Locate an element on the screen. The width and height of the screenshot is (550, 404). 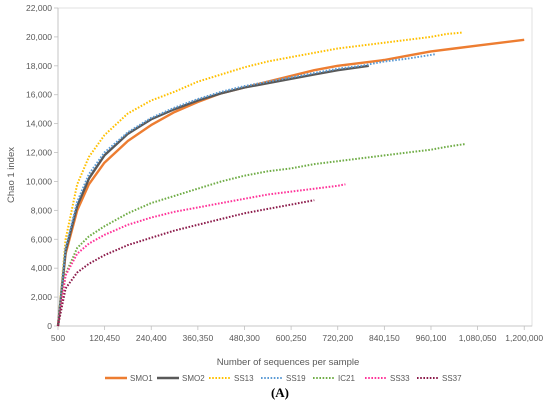
legend-item-smo1: SMO1 is located at coordinates (129, 378).